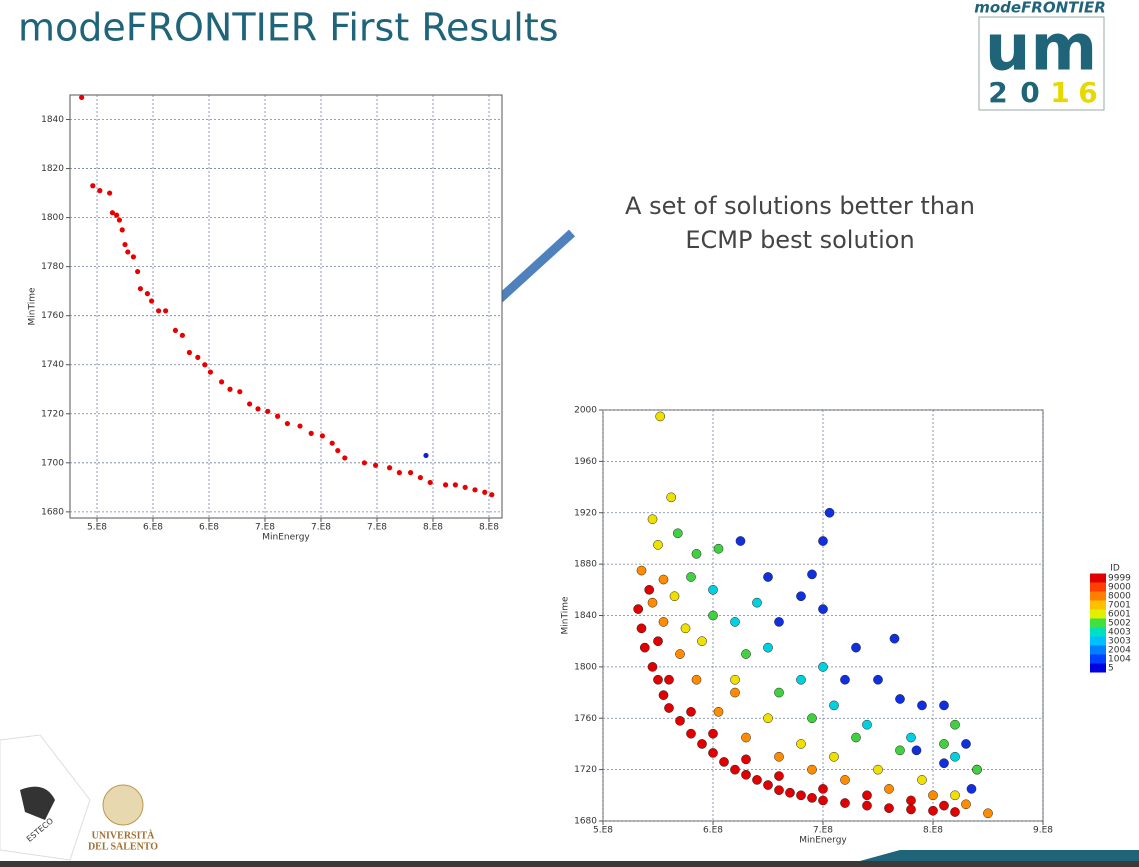 This screenshot has height=867, width=1139. I want to click on esteco-text: ESTECO, so click(40, 829).